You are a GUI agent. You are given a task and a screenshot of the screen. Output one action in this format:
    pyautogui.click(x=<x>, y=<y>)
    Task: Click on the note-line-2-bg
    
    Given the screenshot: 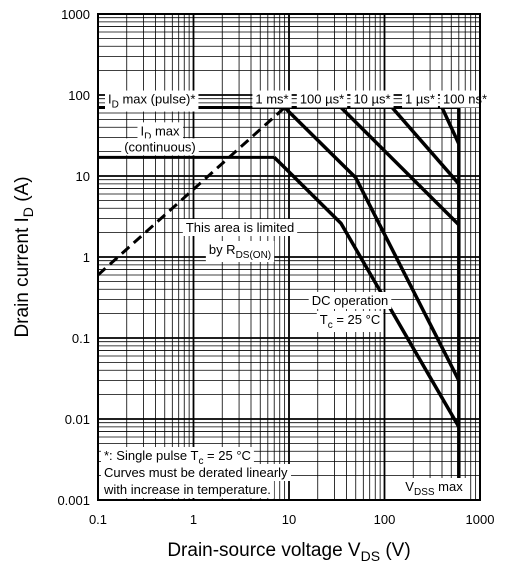 What is the action you would take?
    pyautogui.click(x=196, y=472)
    